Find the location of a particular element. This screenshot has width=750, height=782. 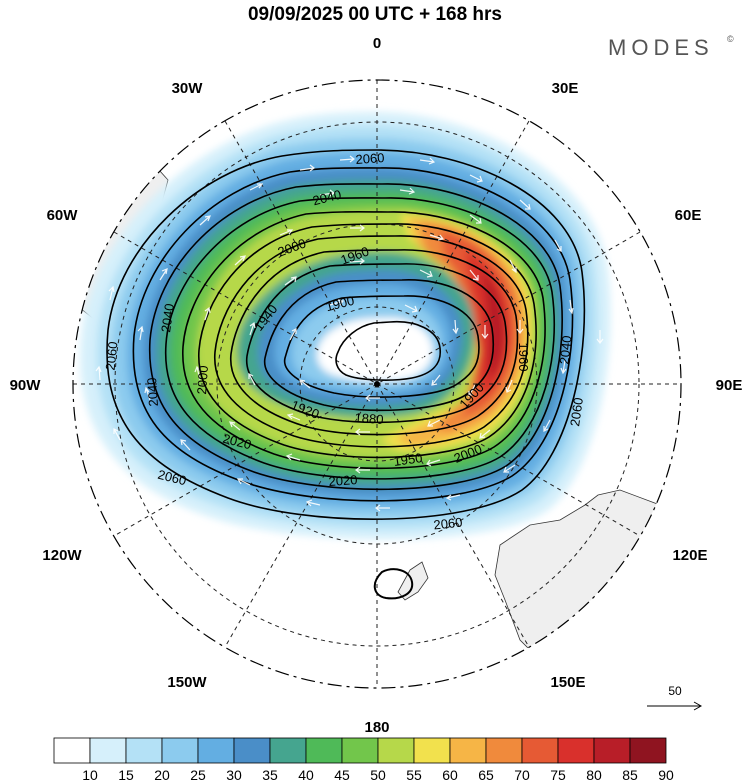

colorbar-tick-label: 70 is located at coordinates (522, 774).